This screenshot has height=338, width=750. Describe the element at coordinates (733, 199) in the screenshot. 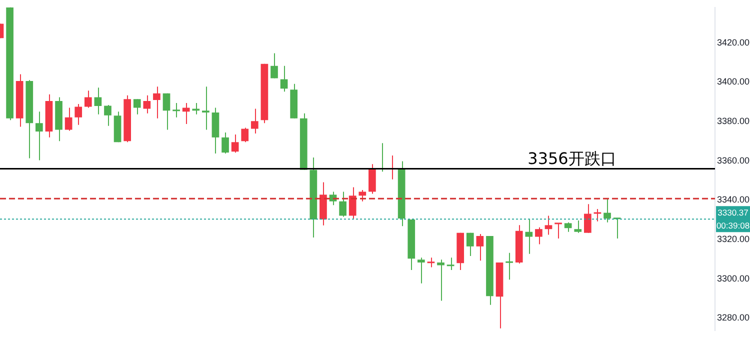

I see `y-tick-label: 3340.00` at that location.